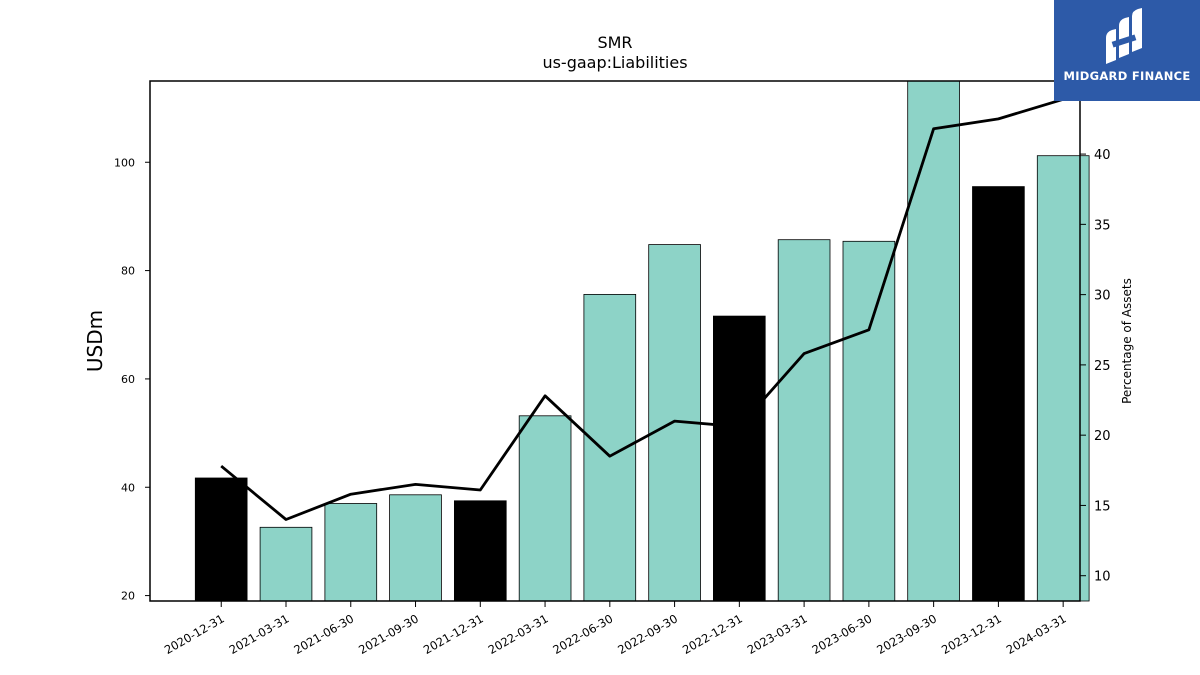  I want to click on y-tick-label: 40, so click(128, 487).